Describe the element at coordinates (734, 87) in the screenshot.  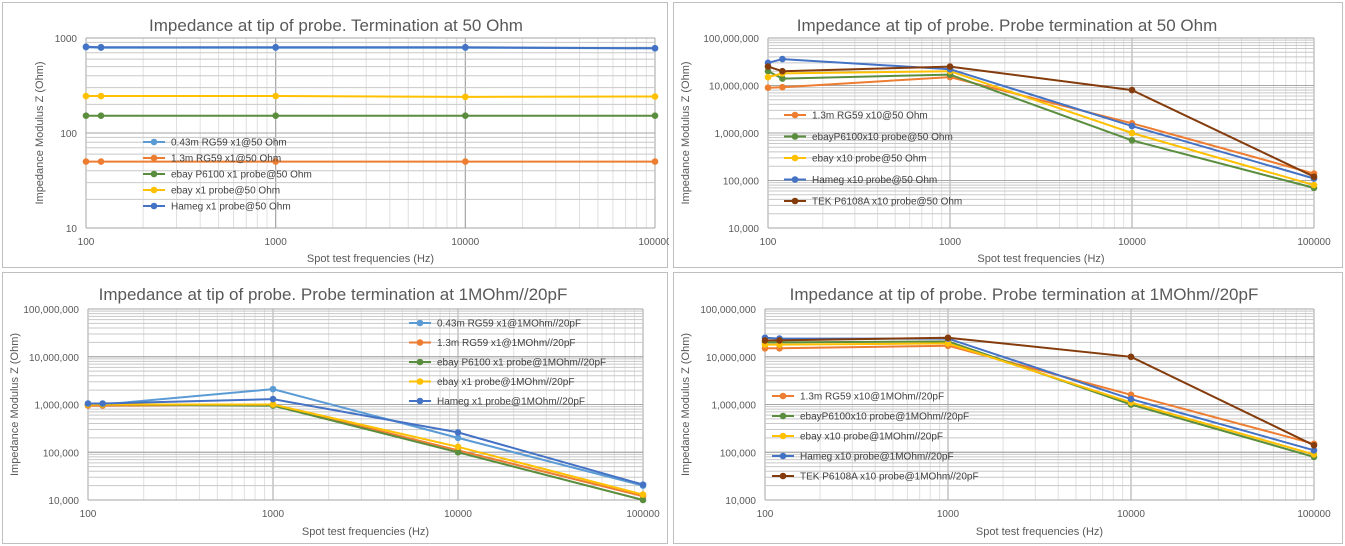
I see `y-tick-label: 10,000,000` at that location.